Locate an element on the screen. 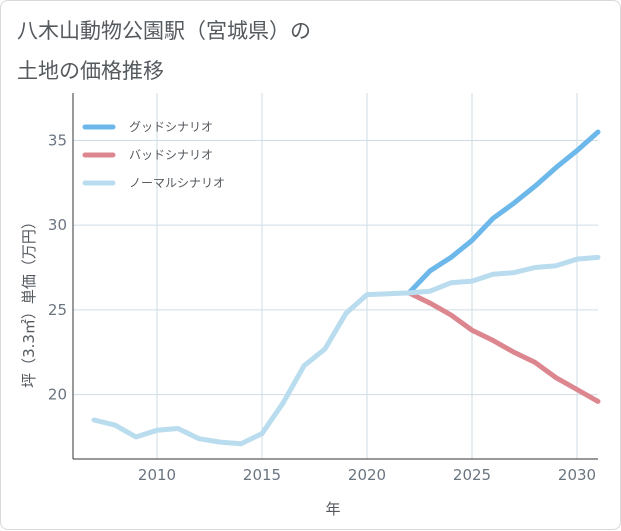 This screenshot has width=621, height=531. y-tick-label-35: 35 is located at coordinates (57, 140).